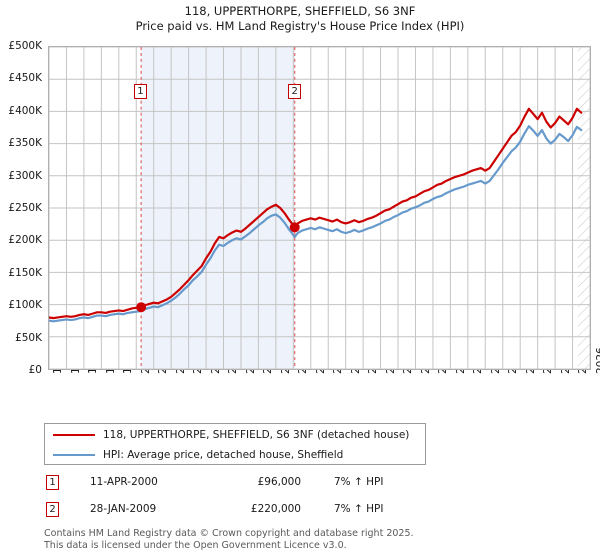 This screenshot has width=600, height=560. I want to click on legend-line-swatch-property, so click(74, 434).